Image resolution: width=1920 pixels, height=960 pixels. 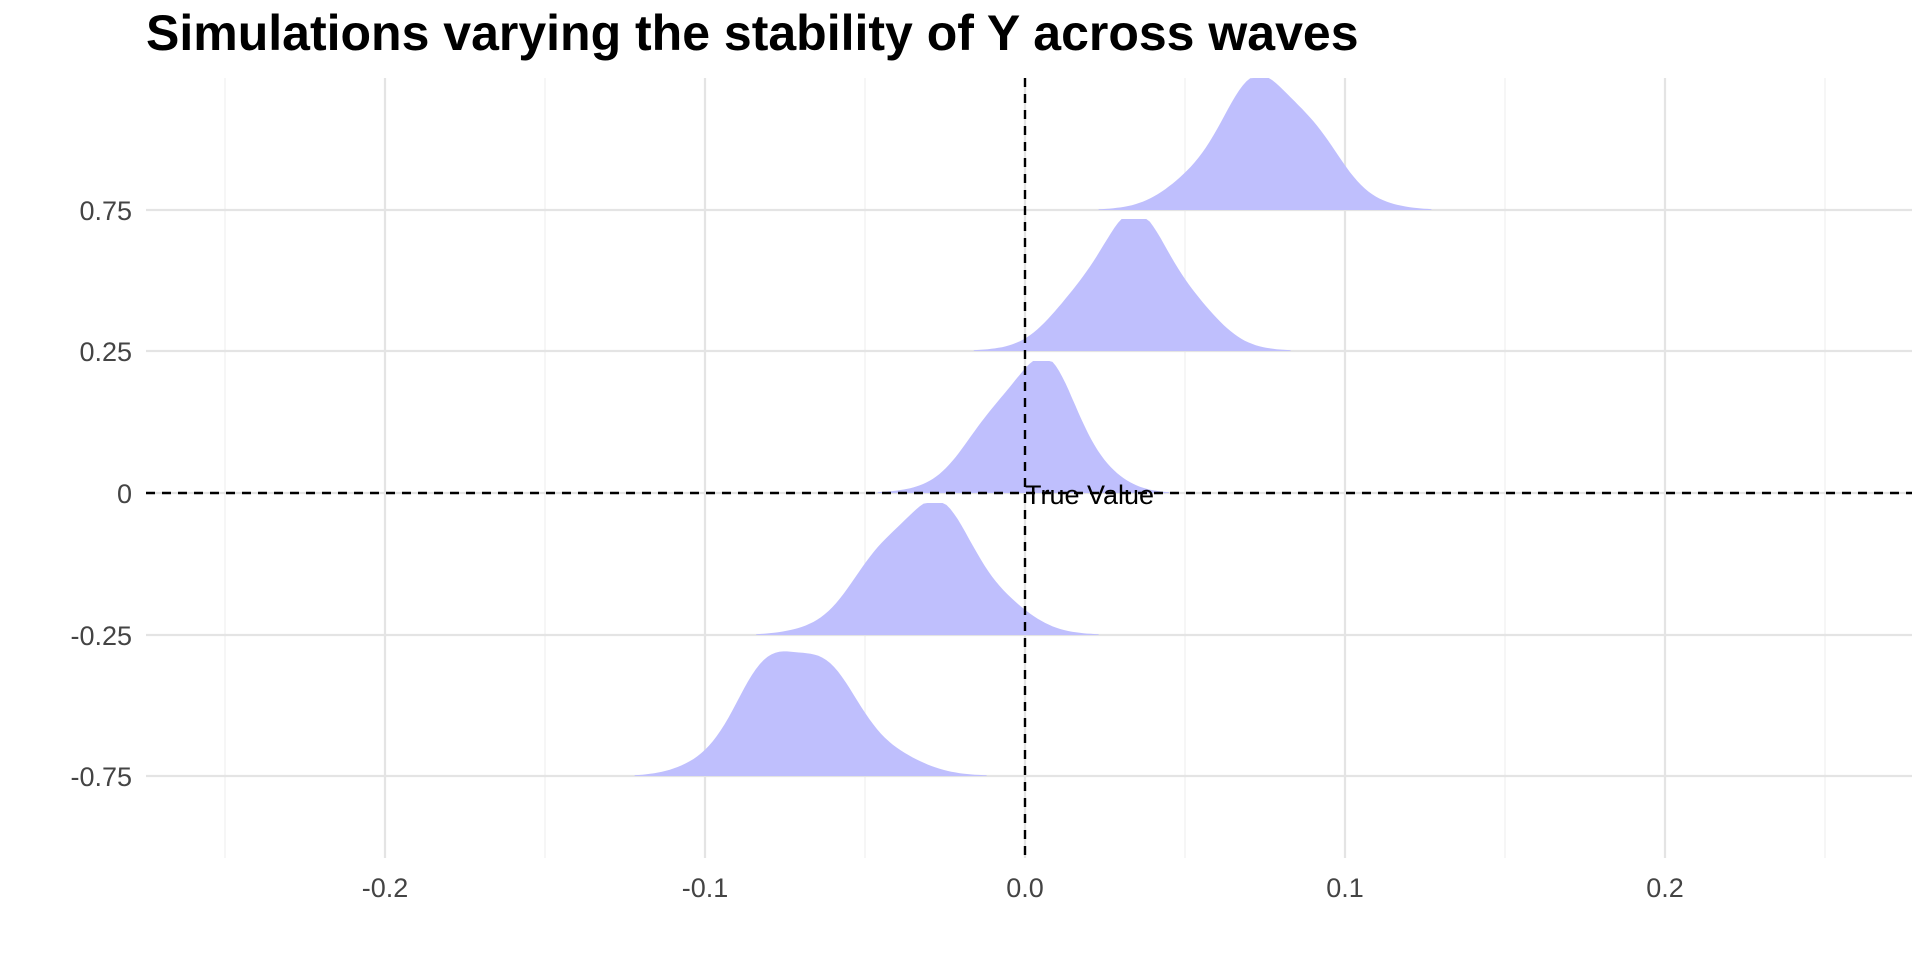 I want to click on x-tick-label: -0.1, so click(x=705, y=888).